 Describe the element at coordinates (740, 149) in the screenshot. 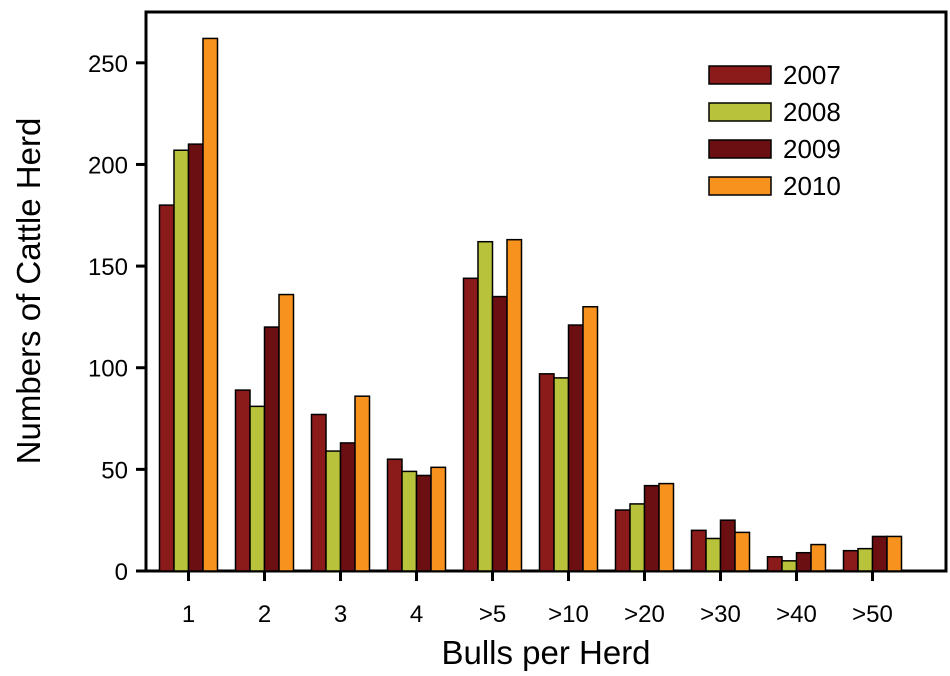

I see `legend-swatch-2009` at that location.